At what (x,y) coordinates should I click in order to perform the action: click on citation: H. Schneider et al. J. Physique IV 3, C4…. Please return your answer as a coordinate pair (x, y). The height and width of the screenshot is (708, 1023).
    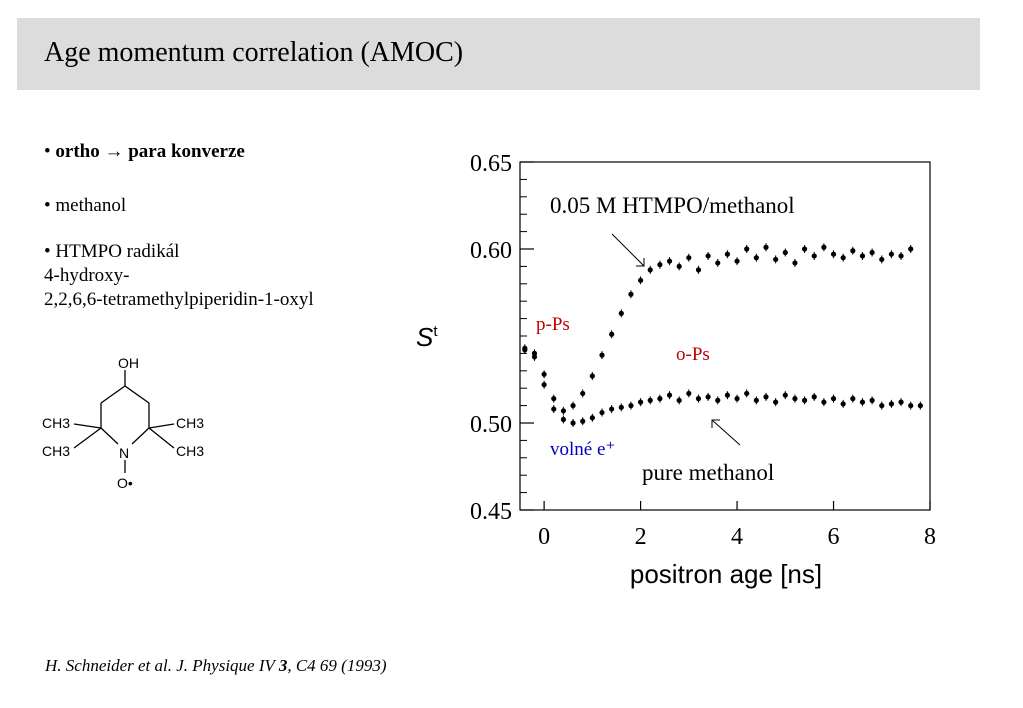
    Looking at the image, I should click on (216, 666).